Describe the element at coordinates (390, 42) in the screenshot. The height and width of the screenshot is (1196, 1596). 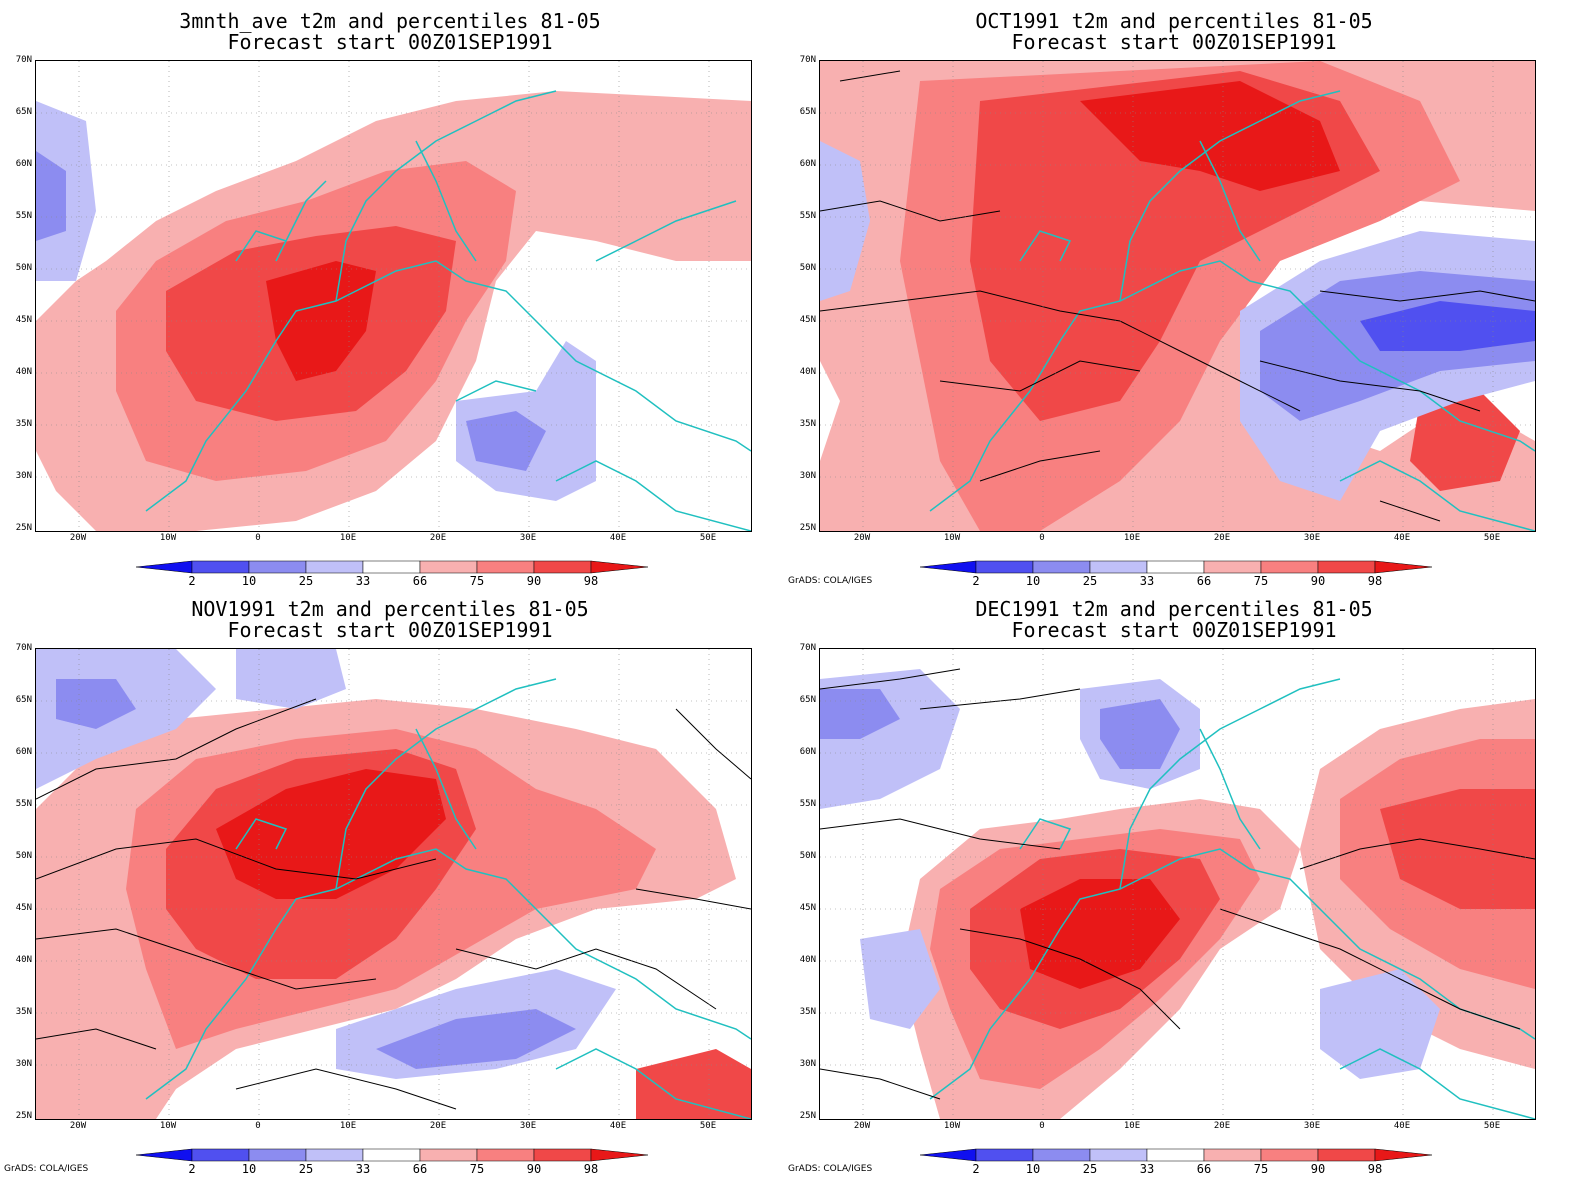
I see `panel-subtitle-1: Forecast start 00Z01SEP1991` at that location.